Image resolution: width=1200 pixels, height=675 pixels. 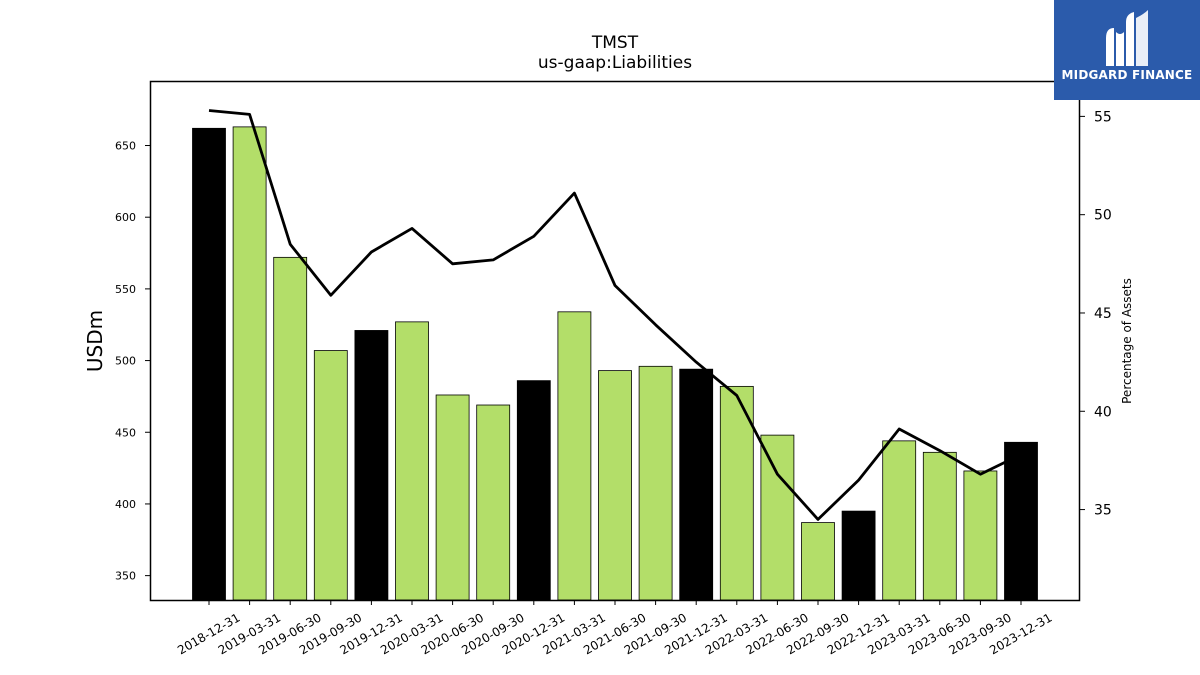 I want to click on y2-tick-label: 35, so click(x=1103, y=511).